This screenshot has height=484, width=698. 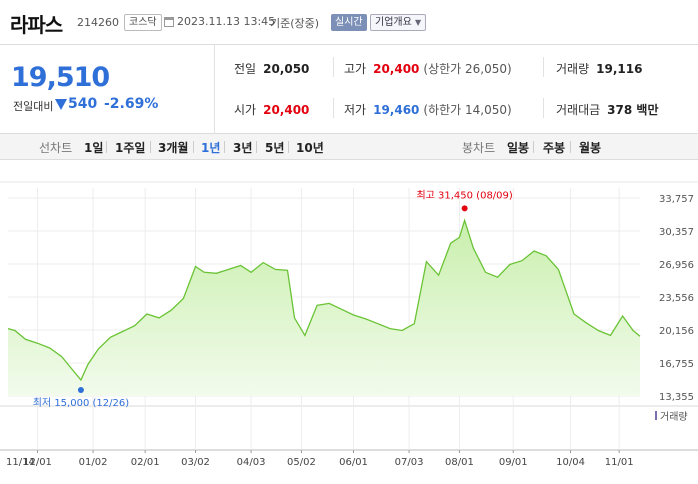 What do you see at coordinates (570, 462) in the screenshot?
I see `x-tick-label: 10/04` at bounding box center [570, 462].